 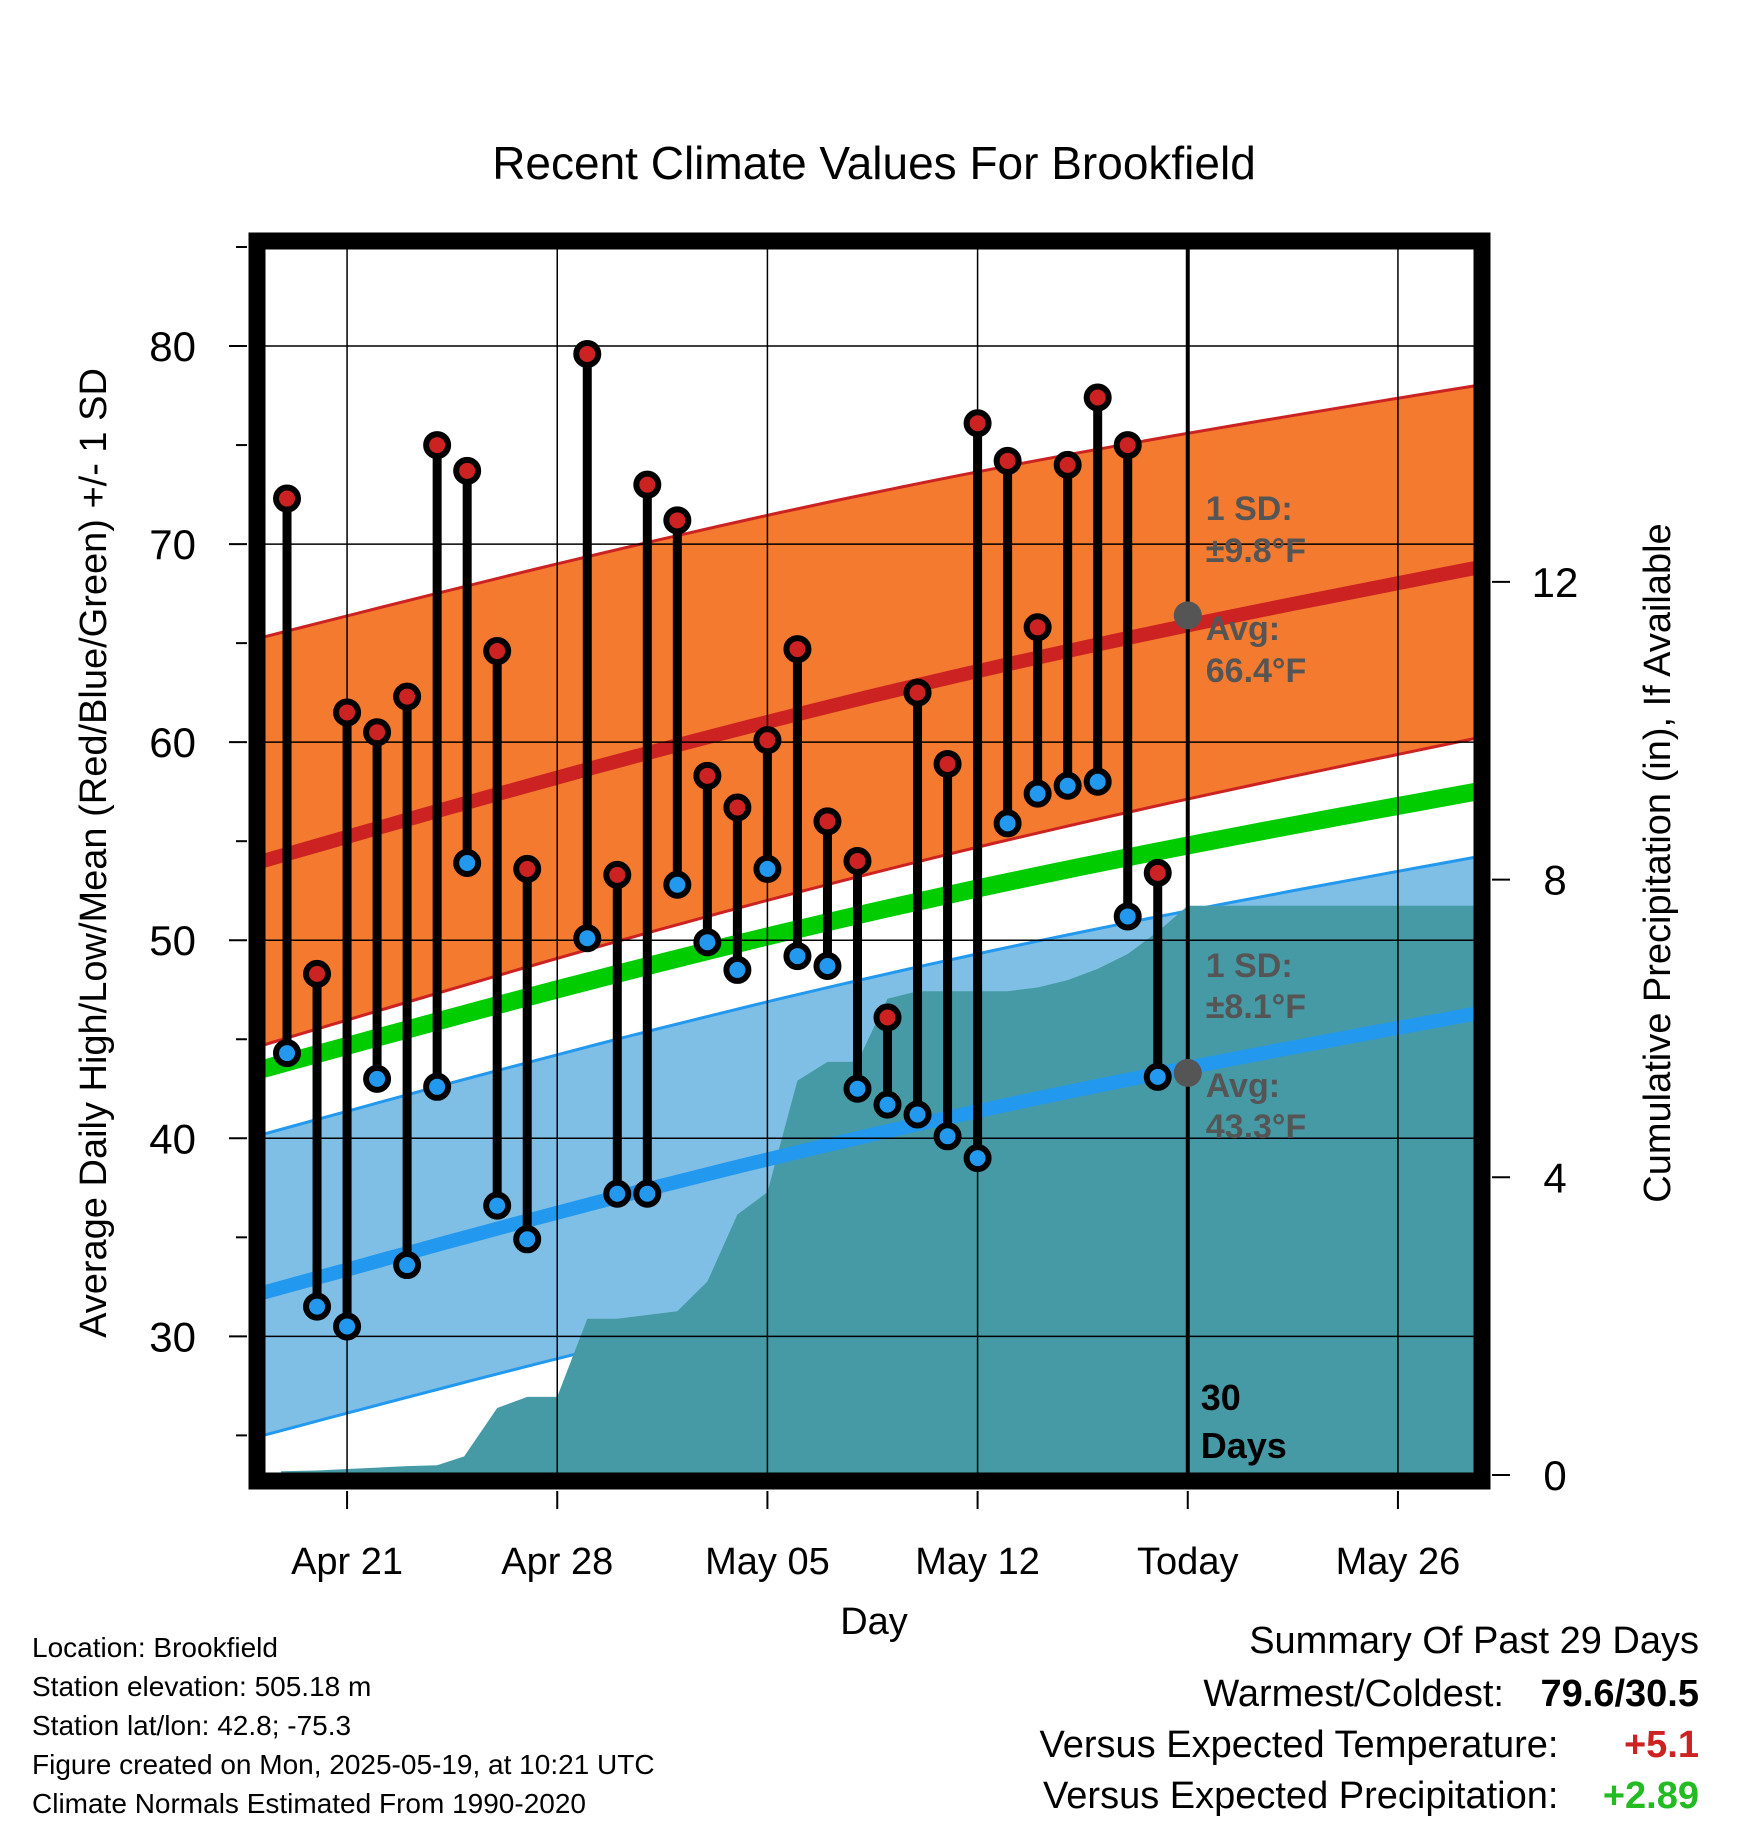 What do you see at coordinates (172, 346) in the screenshot?
I see `y-tick-label: 80` at bounding box center [172, 346].